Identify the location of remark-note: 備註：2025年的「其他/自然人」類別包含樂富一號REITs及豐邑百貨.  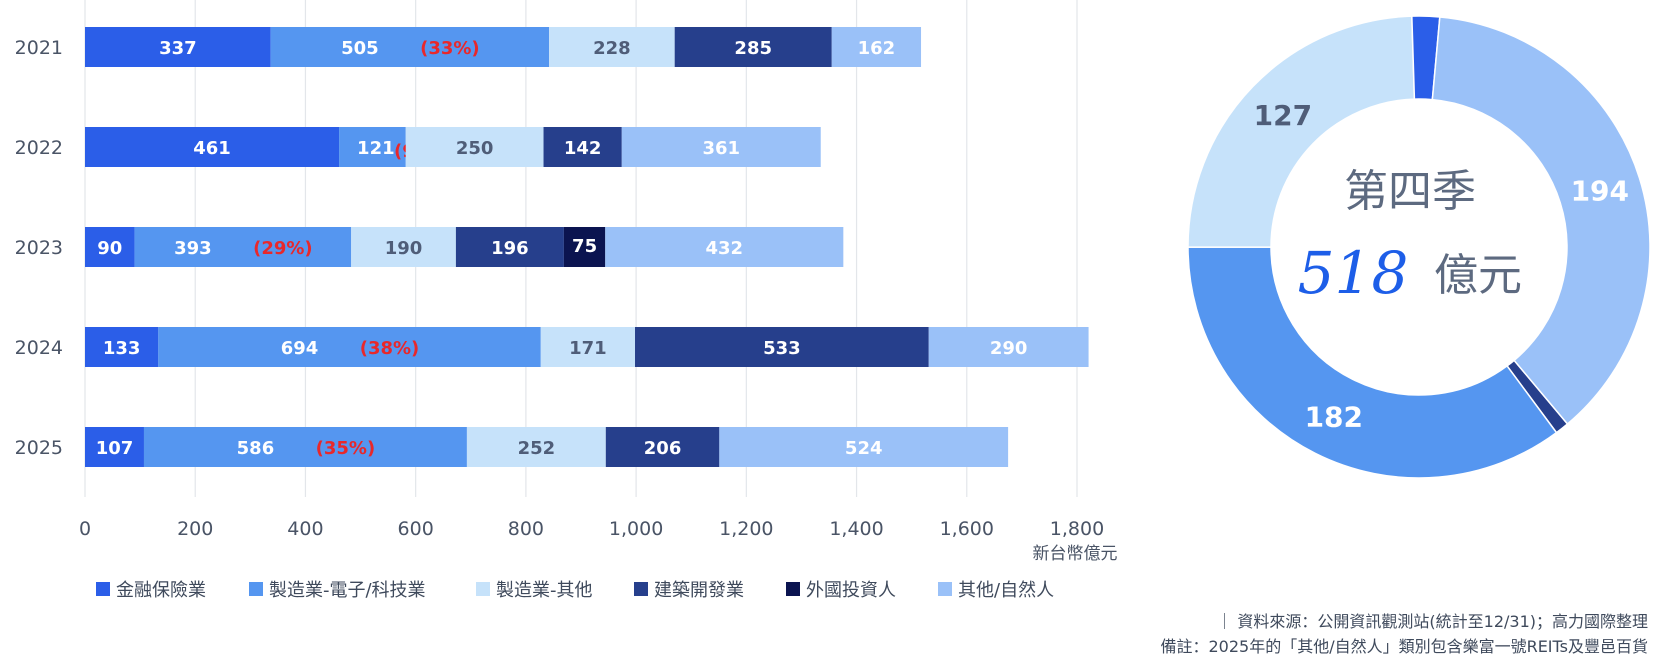
(1404, 646).